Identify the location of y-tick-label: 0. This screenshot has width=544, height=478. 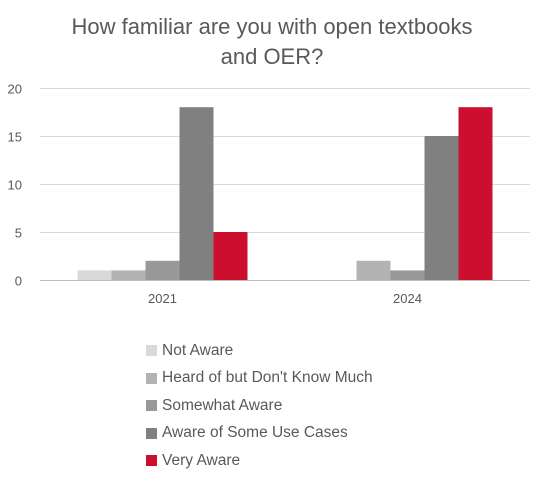
(18, 281).